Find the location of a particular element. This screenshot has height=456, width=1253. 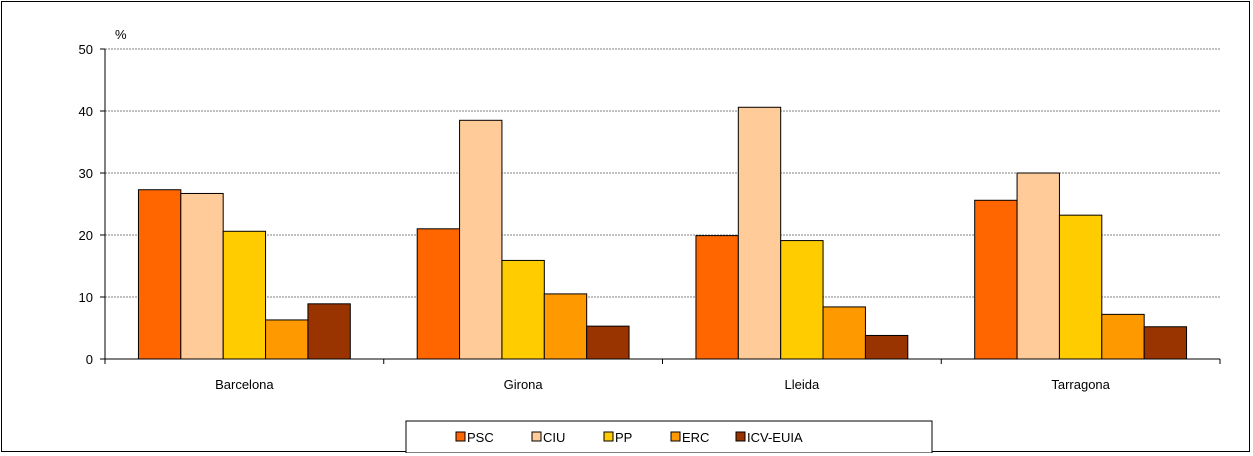

bar-ciu-girona is located at coordinates (481, 239).